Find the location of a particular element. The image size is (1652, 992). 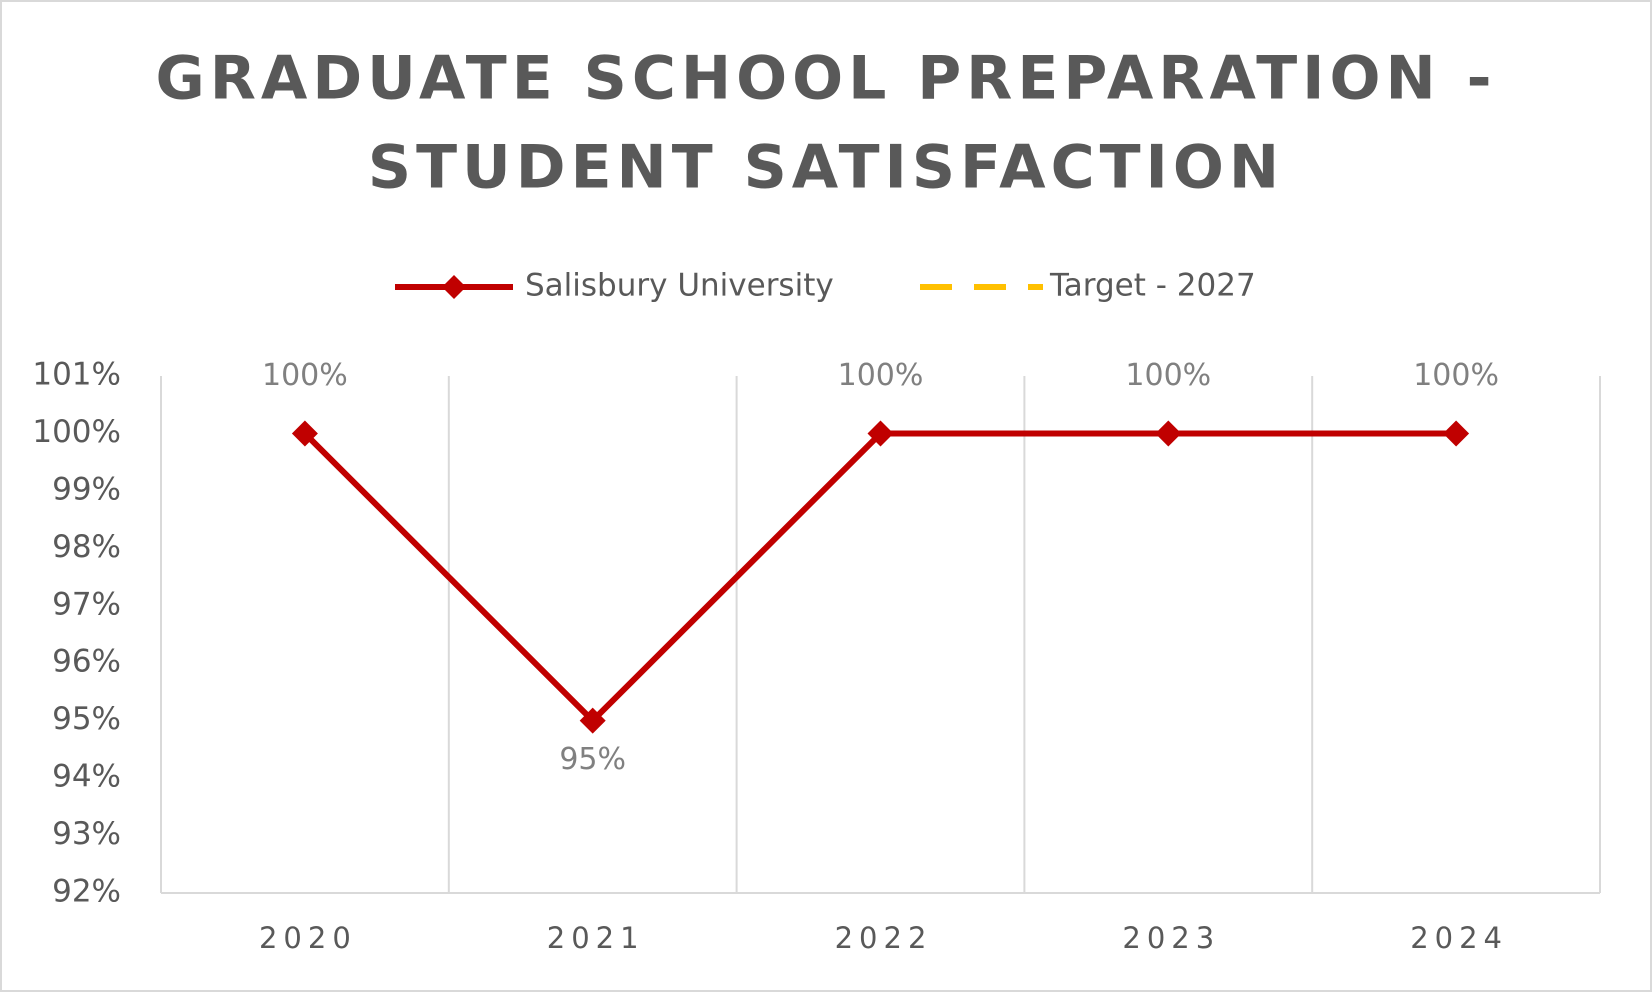

x-tick-label: 2024 is located at coordinates (1459, 938).